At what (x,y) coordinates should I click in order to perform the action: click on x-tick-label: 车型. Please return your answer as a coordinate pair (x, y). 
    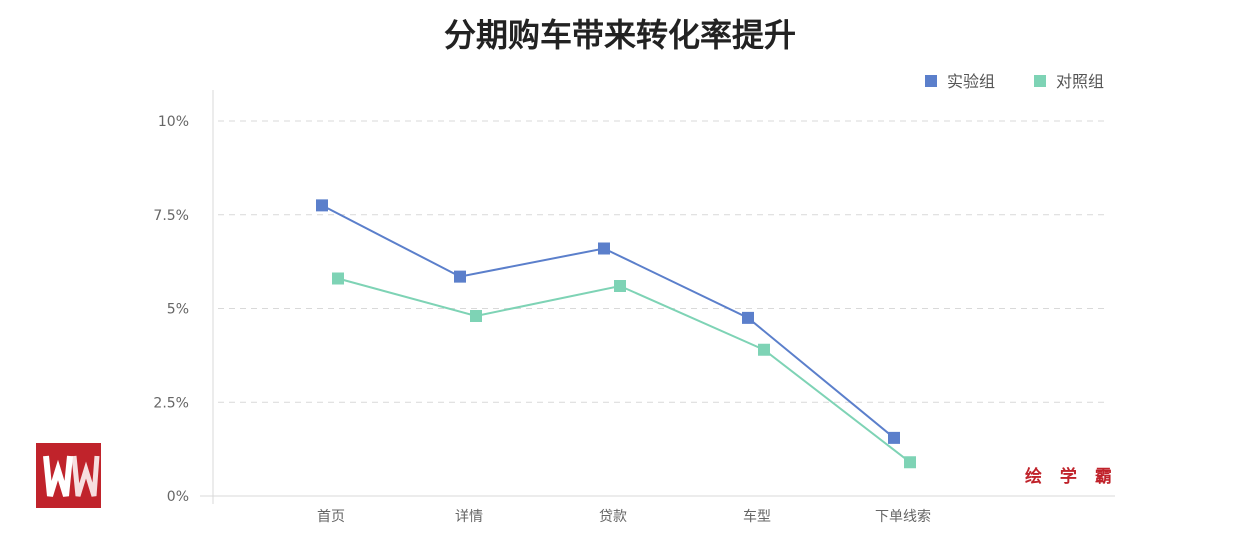
    Looking at the image, I should click on (757, 516).